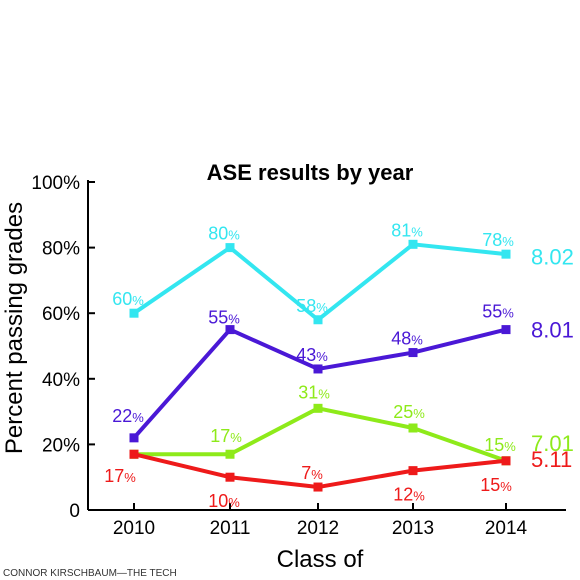  Describe the element at coordinates (312, 355) in the screenshot. I see `data-label: 43%` at that location.